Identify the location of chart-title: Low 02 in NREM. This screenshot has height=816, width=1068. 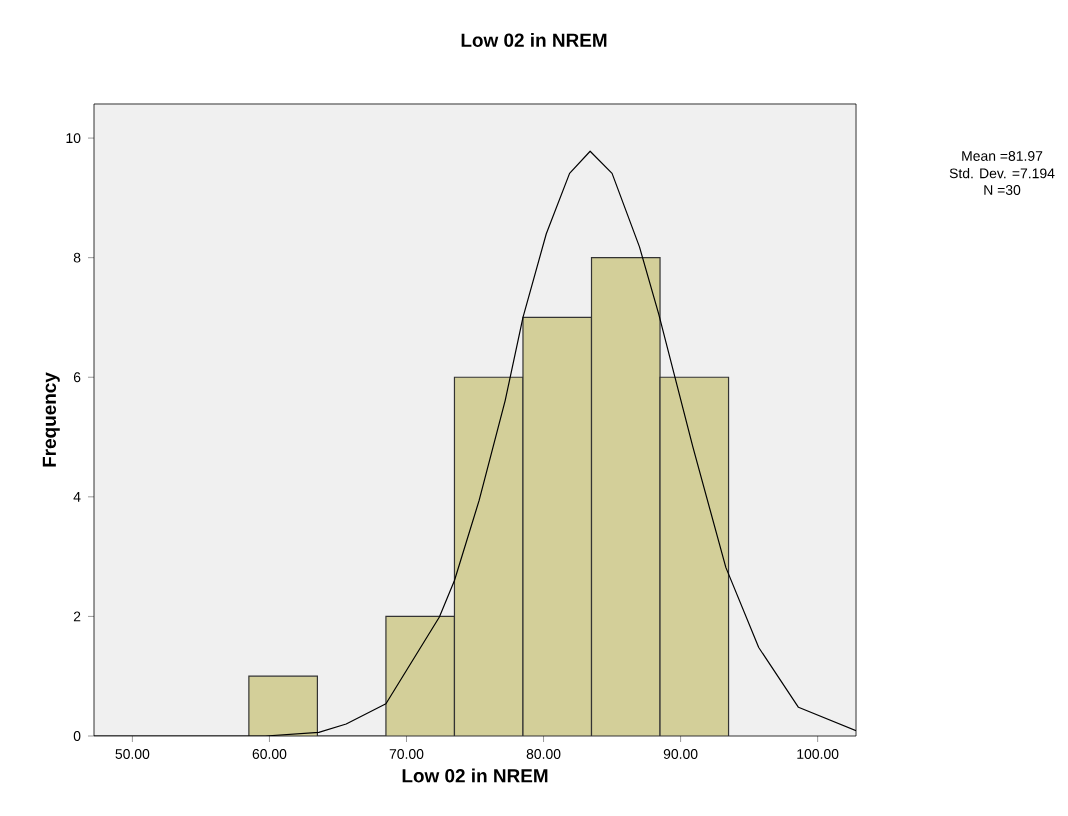
(534, 40).